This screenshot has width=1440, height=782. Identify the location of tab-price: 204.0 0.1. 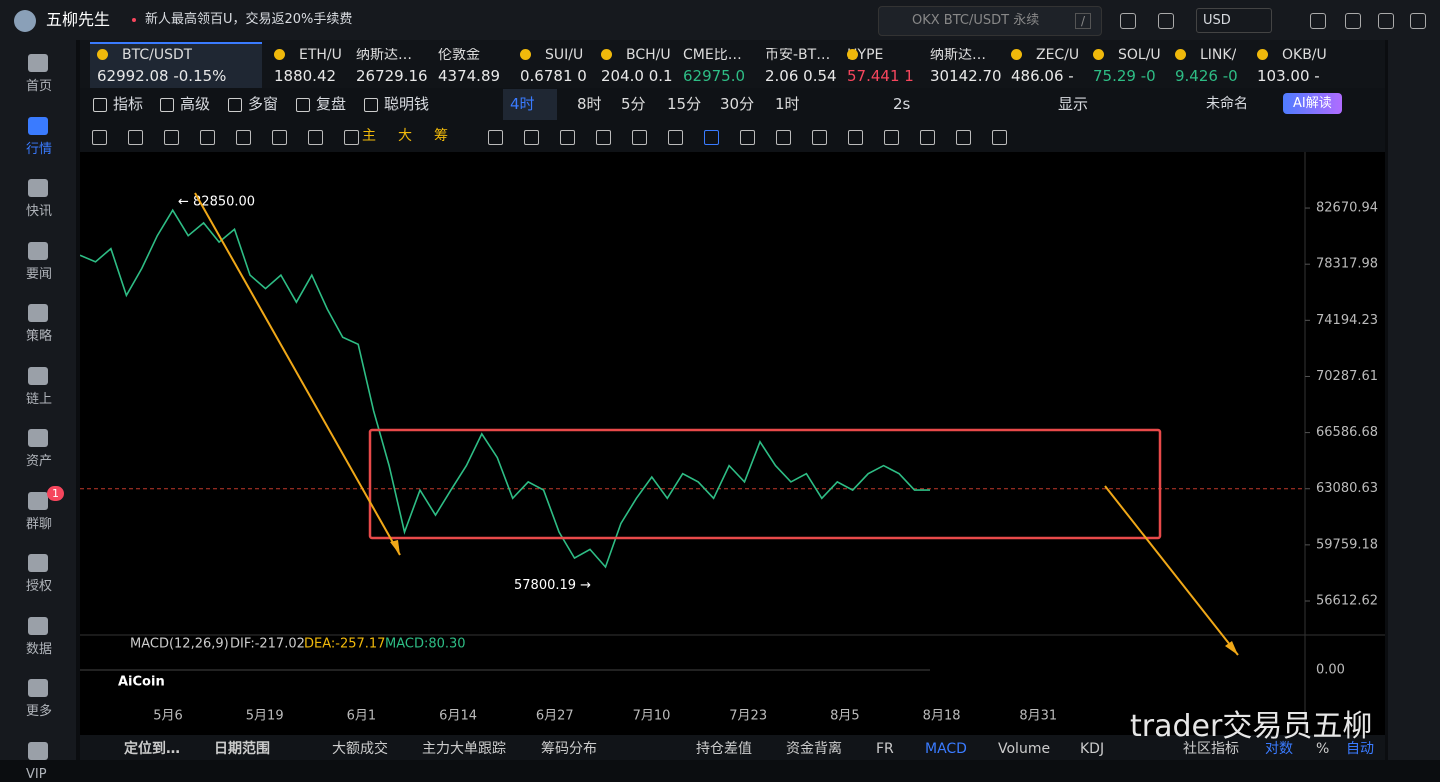
(637, 76).